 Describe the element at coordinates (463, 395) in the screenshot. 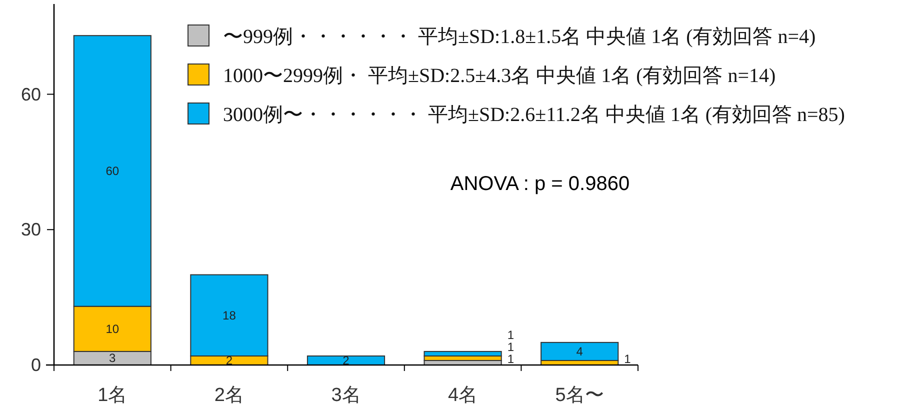

I see `x-tick-label: 4名` at that location.